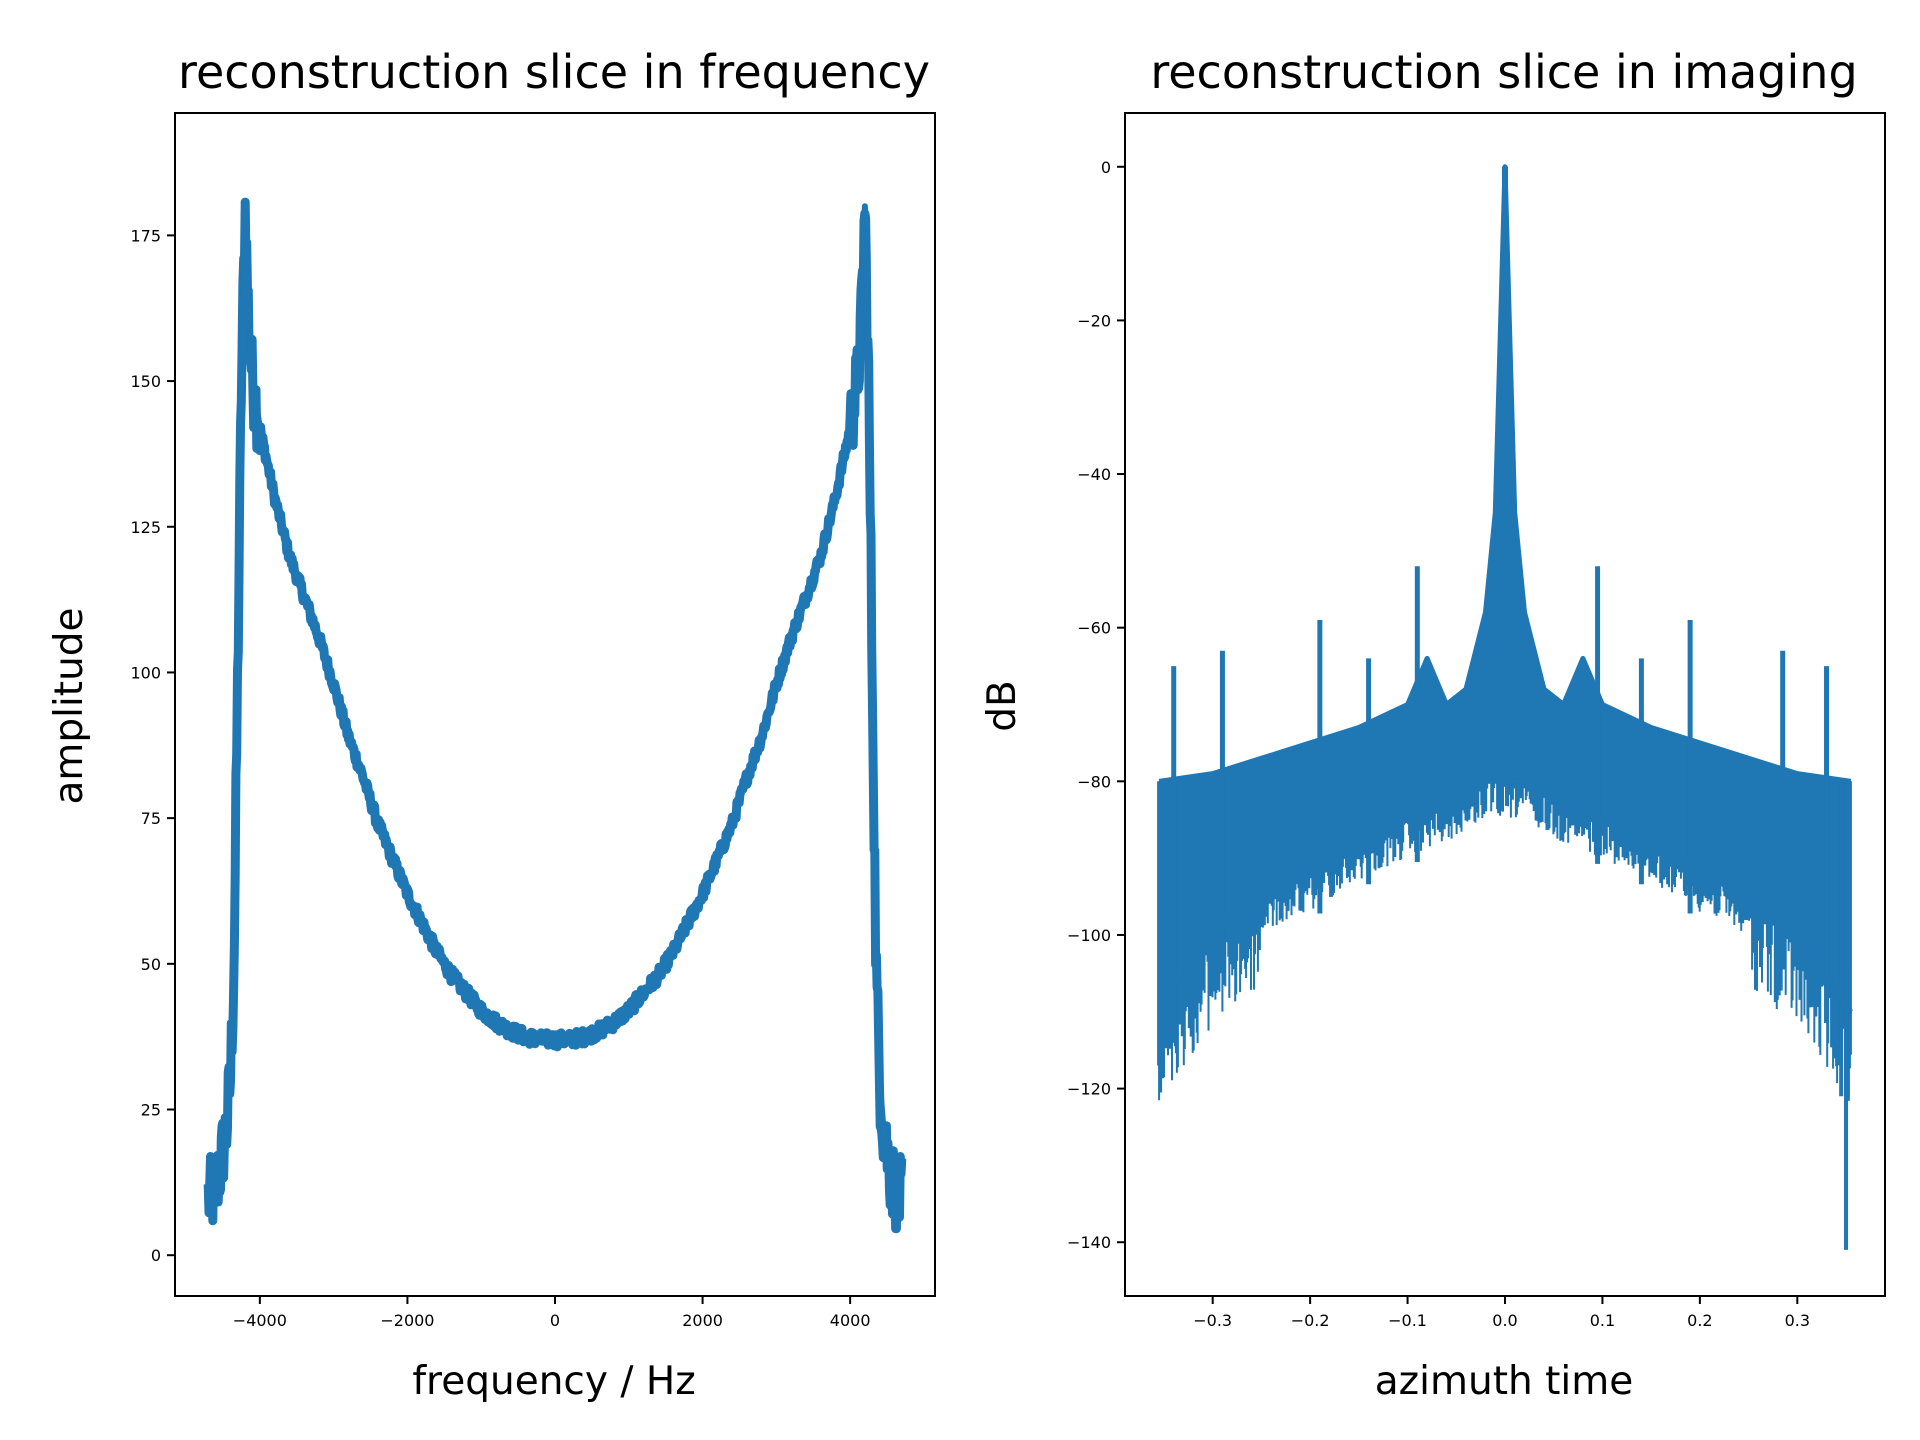 This screenshot has height=1440, width=1920. What do you see at coordinates (260, 1320) in the screenshot?
I see `frequency-x-tick-label: −4000` at bounding box center [260, 1320].